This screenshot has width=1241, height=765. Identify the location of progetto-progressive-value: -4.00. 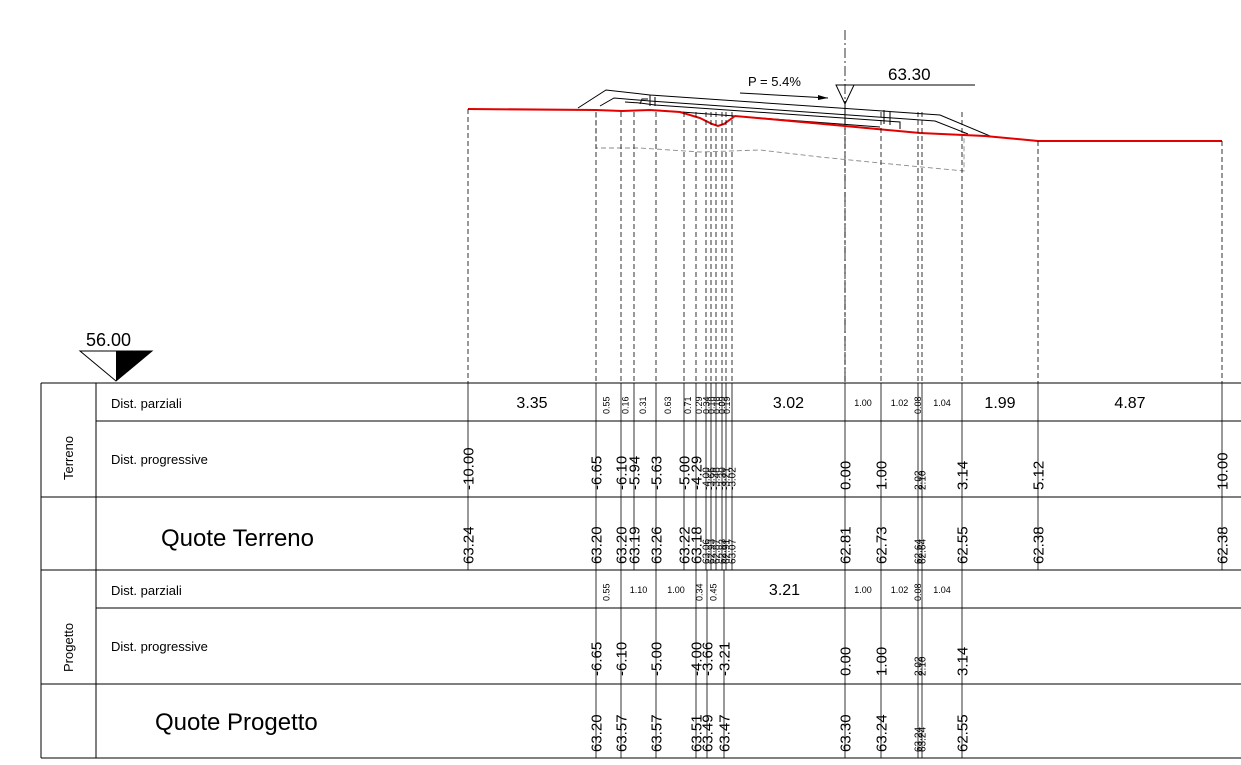
(696, 659).